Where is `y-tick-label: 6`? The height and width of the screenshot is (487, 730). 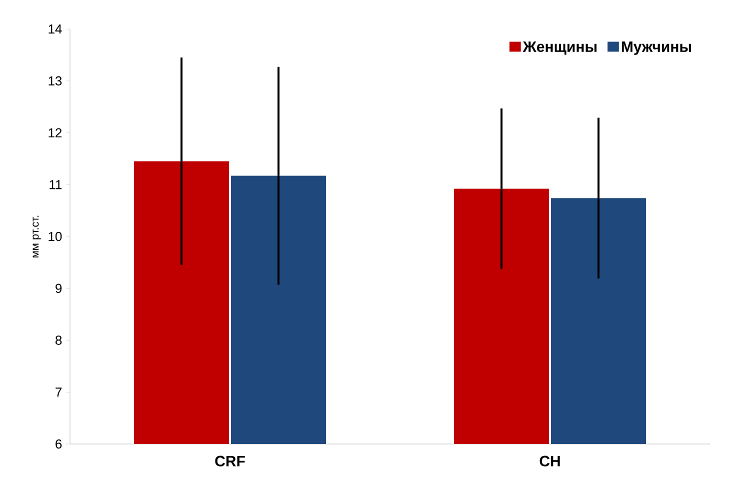
y-tick-label: 6 is located at coordinates (59, 444).